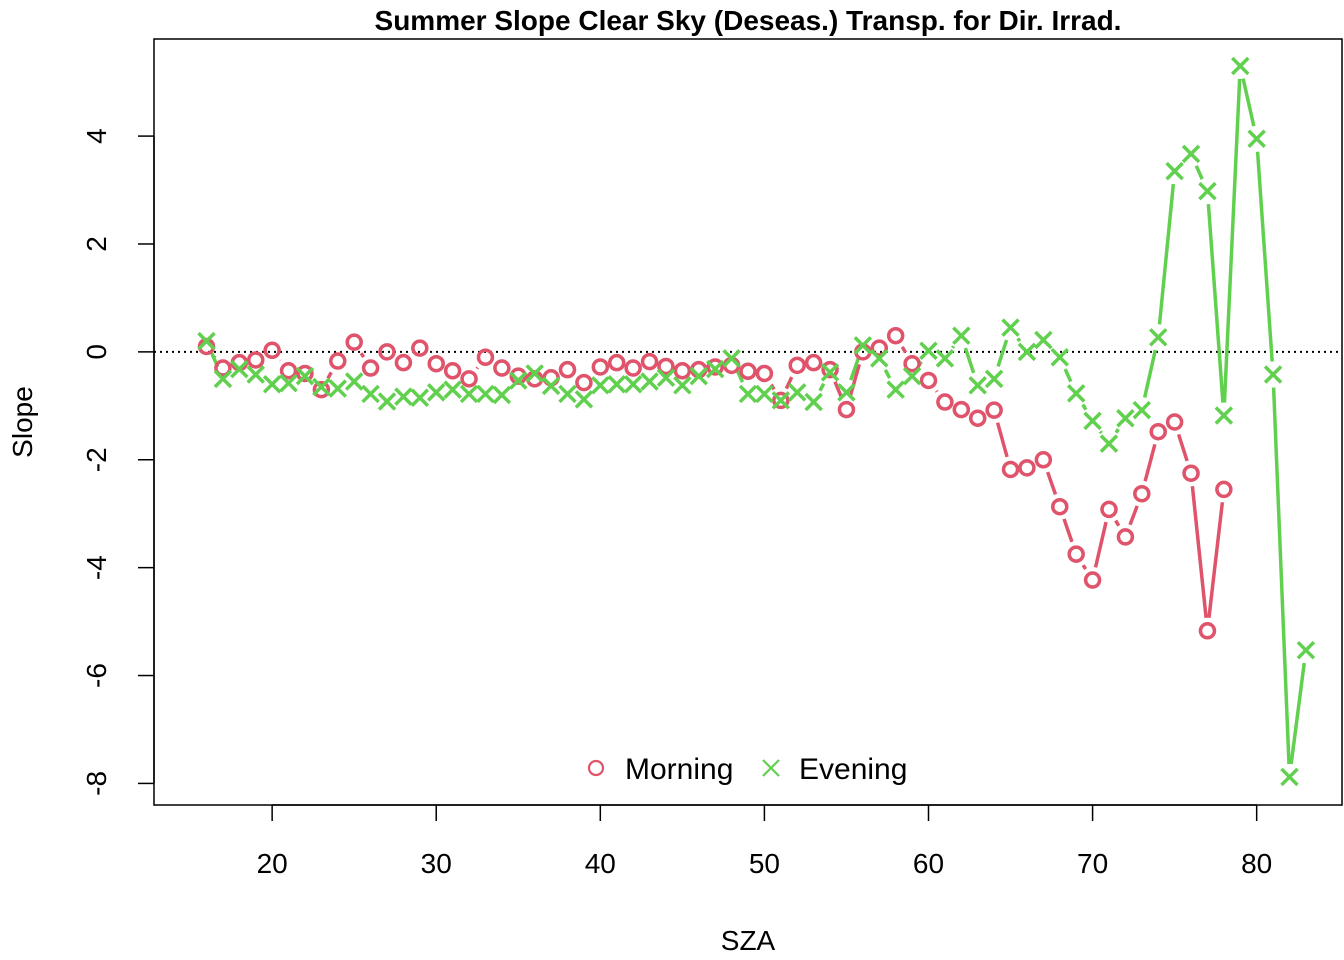 The width and height of the screenshot is (1344, 960). I want to click on y-tick-label: 0, so click(96, 352).